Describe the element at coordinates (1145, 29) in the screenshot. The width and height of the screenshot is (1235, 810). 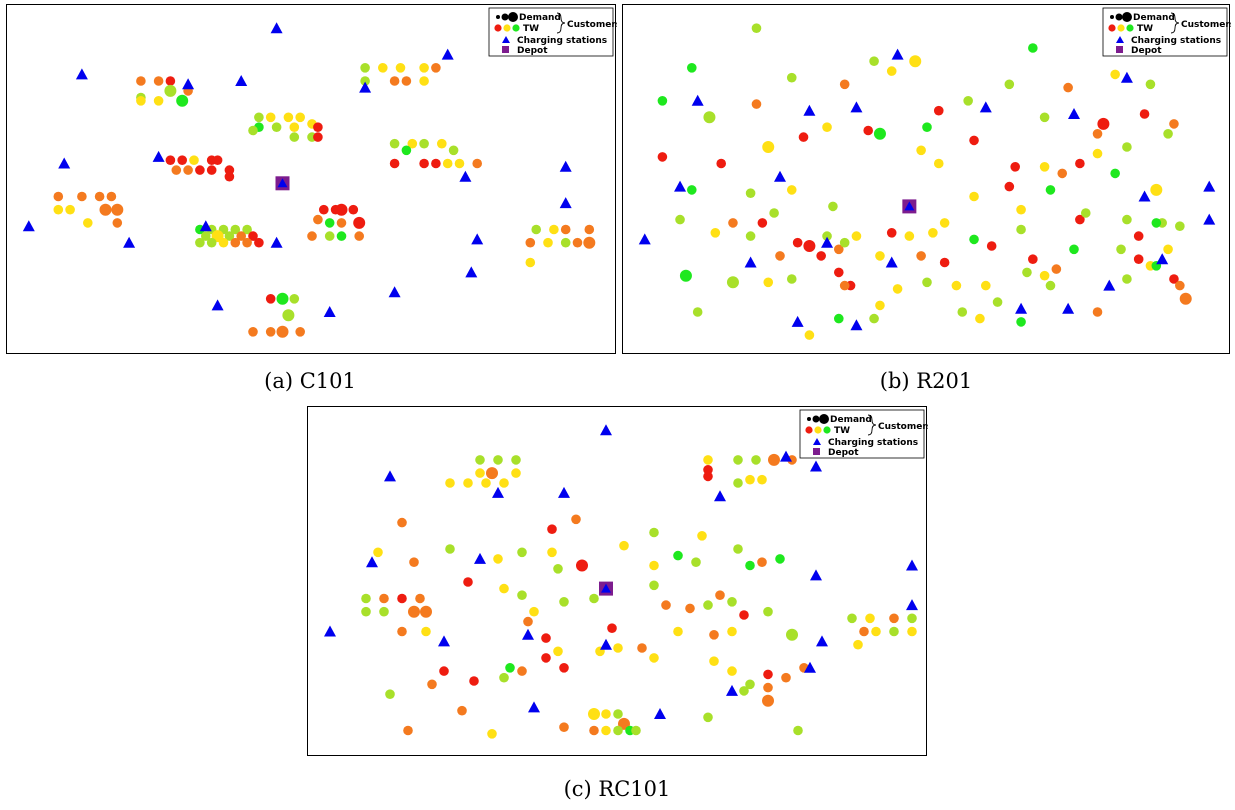
I see `legend-tw-label: TW` at that location.